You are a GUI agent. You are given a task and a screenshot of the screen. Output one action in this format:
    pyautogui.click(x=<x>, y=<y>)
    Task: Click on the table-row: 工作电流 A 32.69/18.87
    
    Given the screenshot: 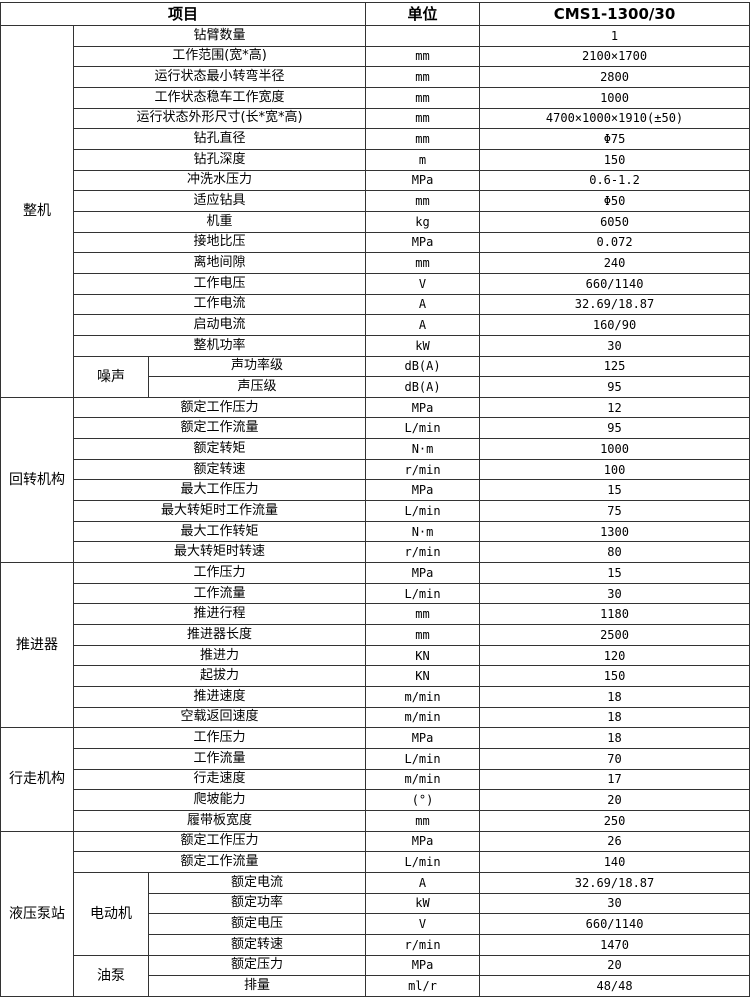 What is the action you would take?
    pyautogui.click(x=375, y=304)
    